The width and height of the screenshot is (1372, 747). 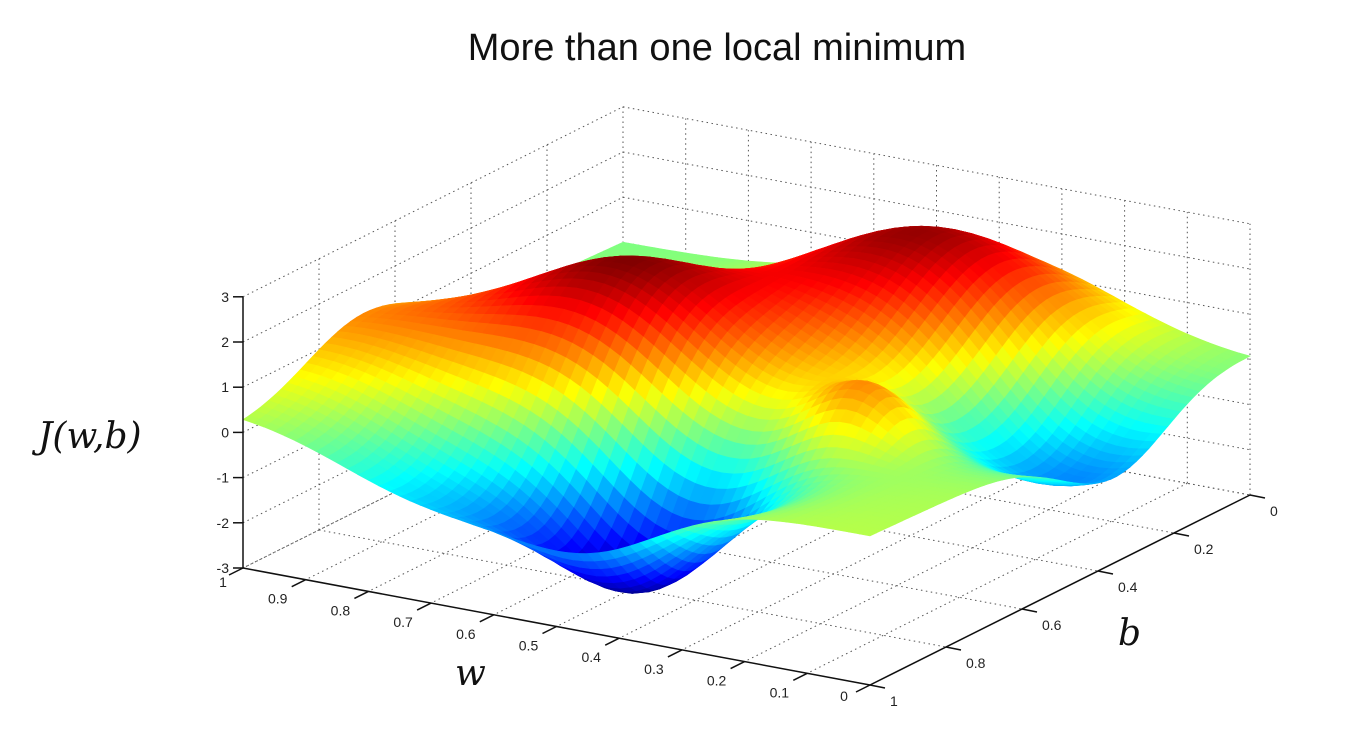 I want to click on z-tick-label: -2, so click(x=223, y=523).